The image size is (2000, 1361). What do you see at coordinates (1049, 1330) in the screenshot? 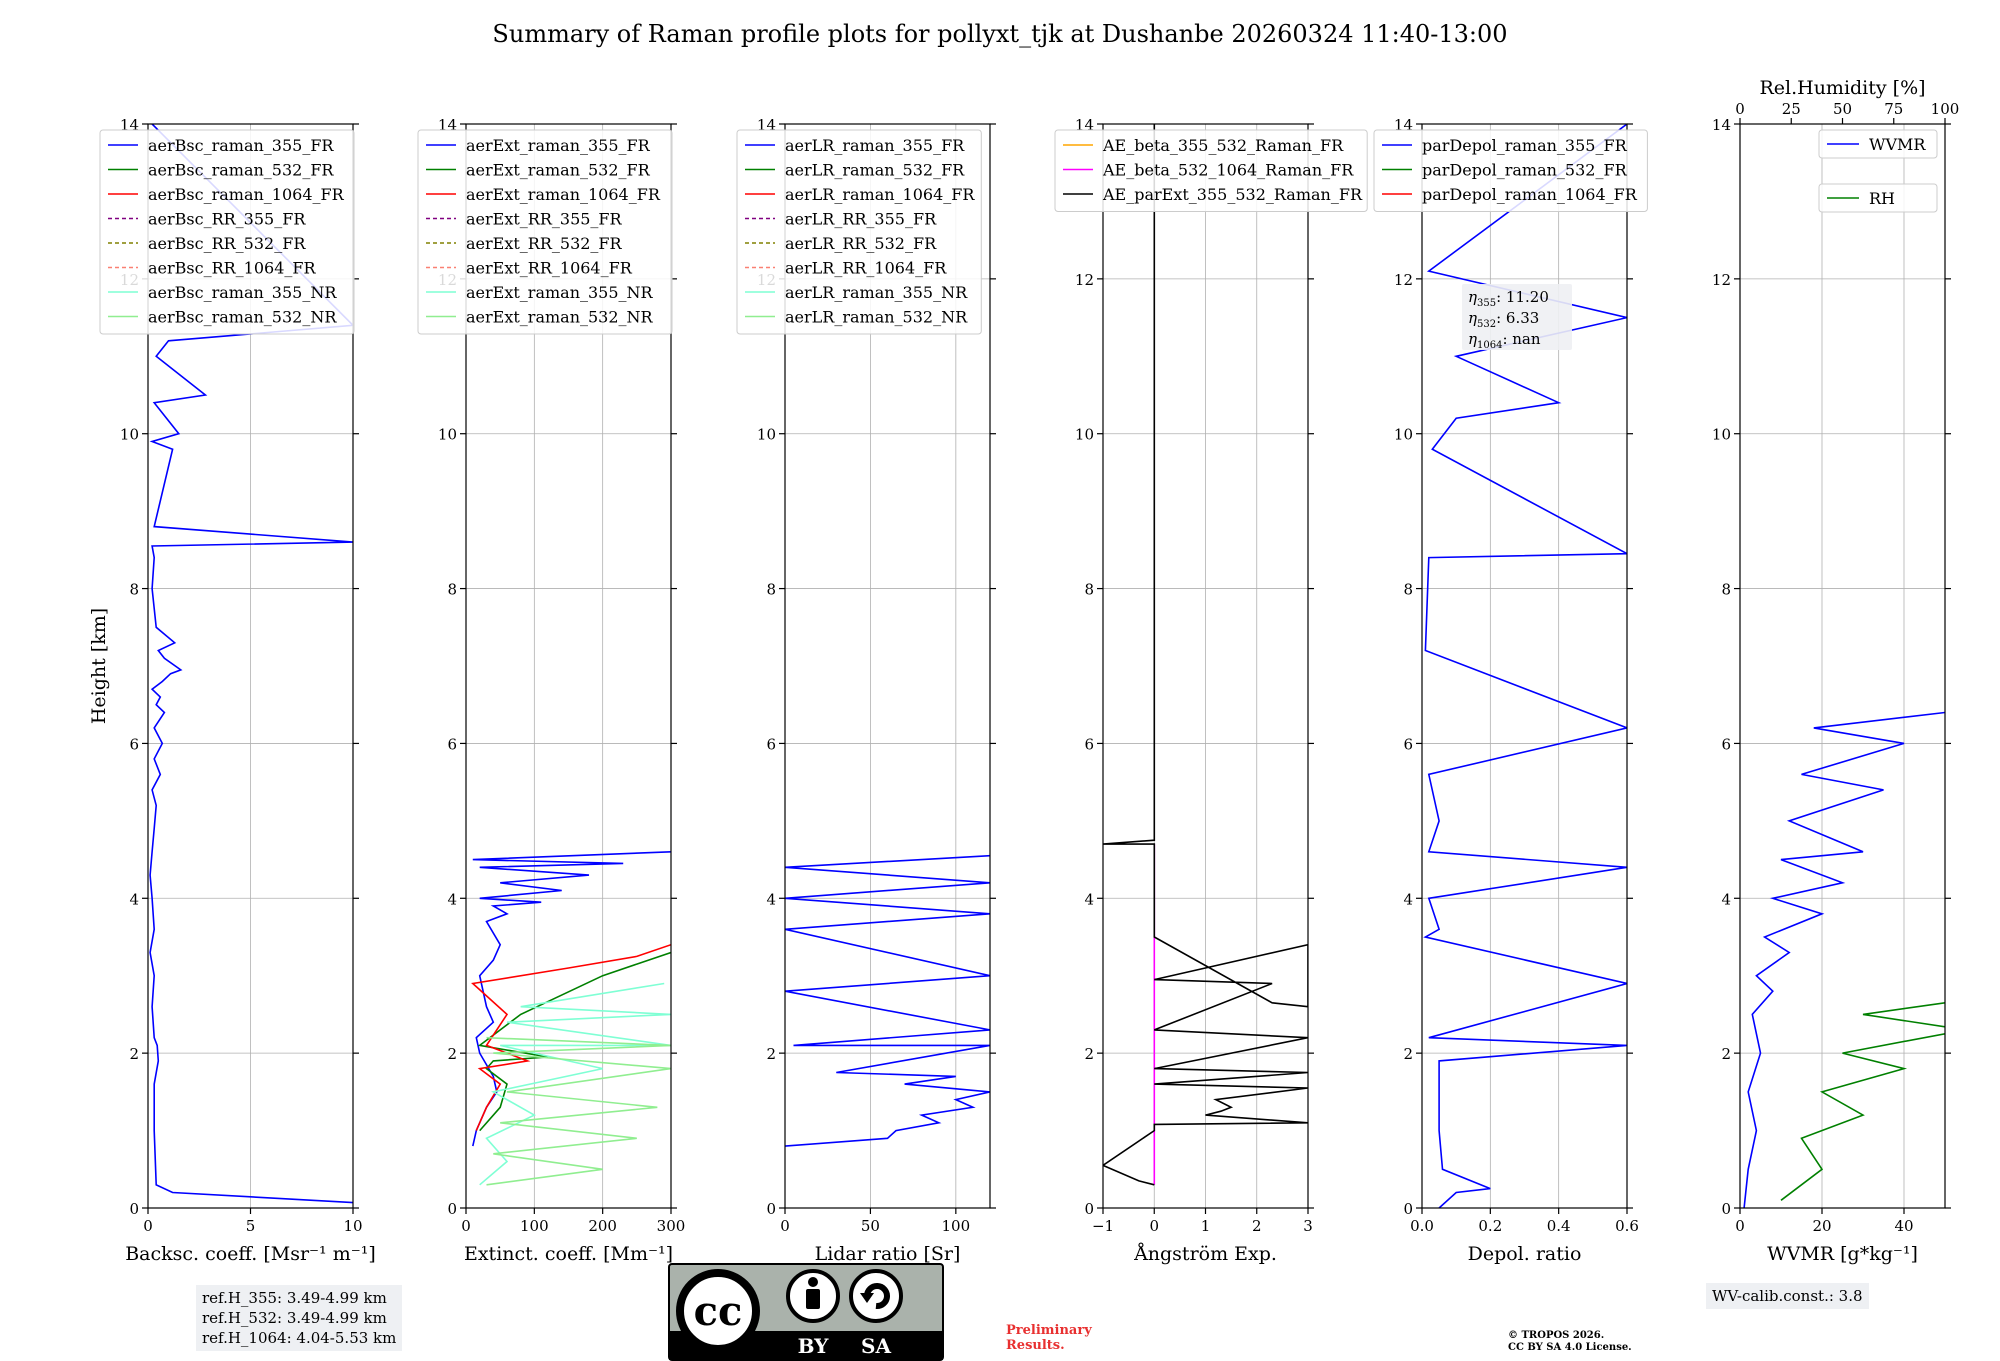
I see `preliminary-line-1: Preliminary` at bounding box center [1049, 1330].